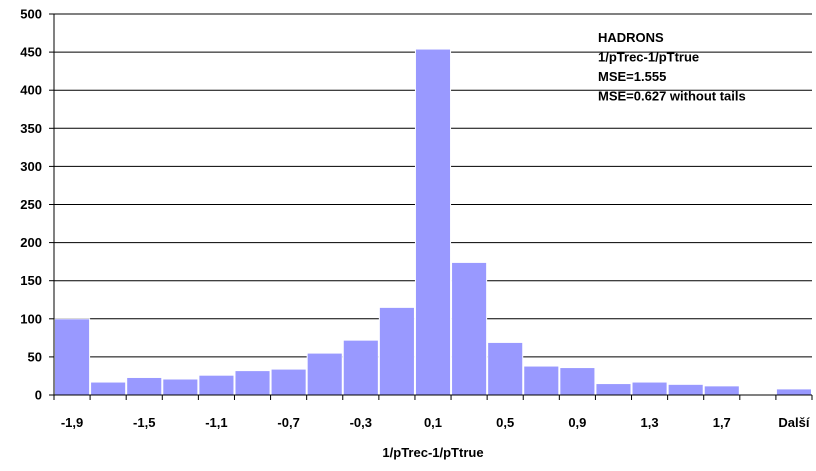 This screenshot has width=816, height=471. Describe the element at coordinates (722, 422) in the screenshot. I see `x-tick-label: 1,7` at that location.